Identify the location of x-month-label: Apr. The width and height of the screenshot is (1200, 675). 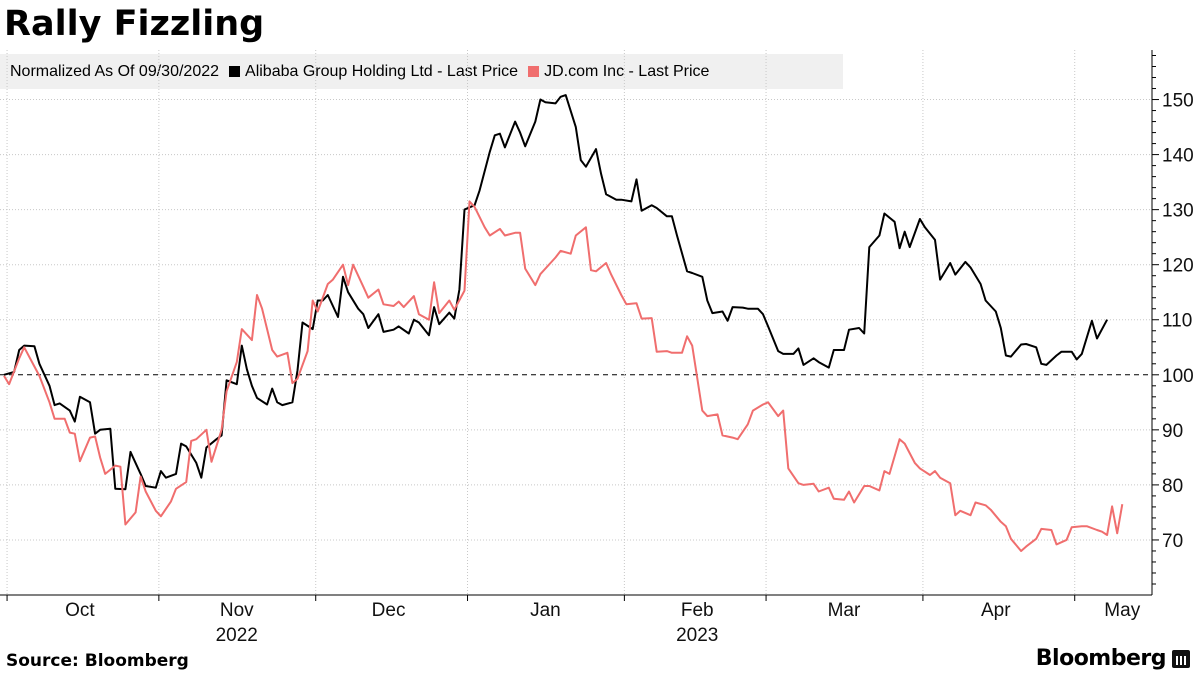
(996, 610).